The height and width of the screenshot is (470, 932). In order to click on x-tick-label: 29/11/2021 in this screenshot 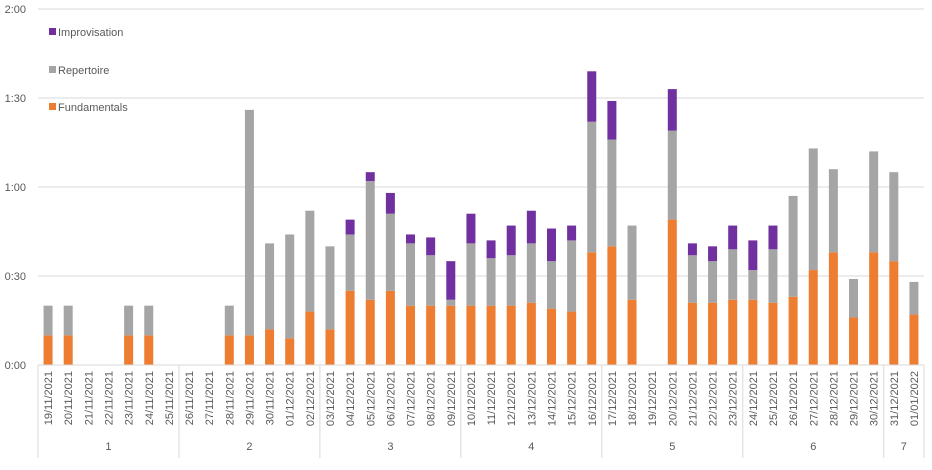, I will do `click(250, 398)`.